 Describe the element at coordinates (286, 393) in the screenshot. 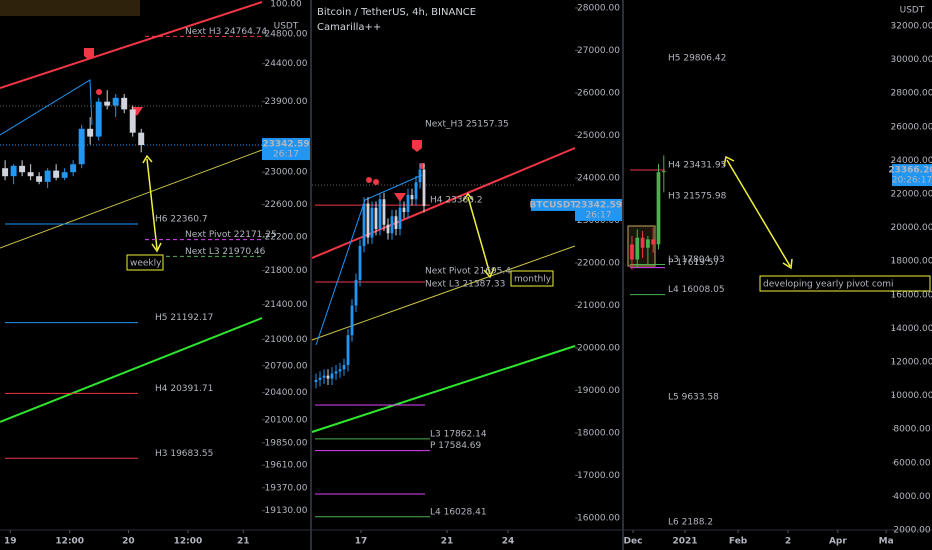

I see `y-tick-label: 20400.00` at that location.